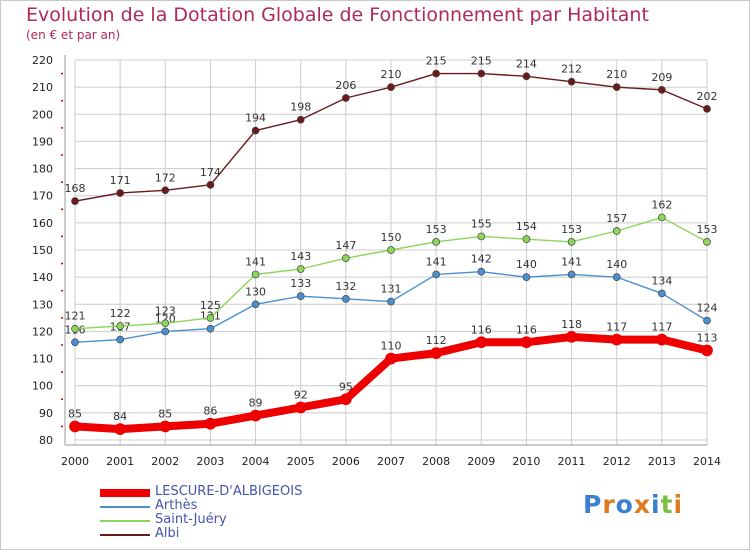 Image resolution: width=750 pixels, height=550 pixels. I want to click on data-label-arth-s: 142, so click(481, 259).